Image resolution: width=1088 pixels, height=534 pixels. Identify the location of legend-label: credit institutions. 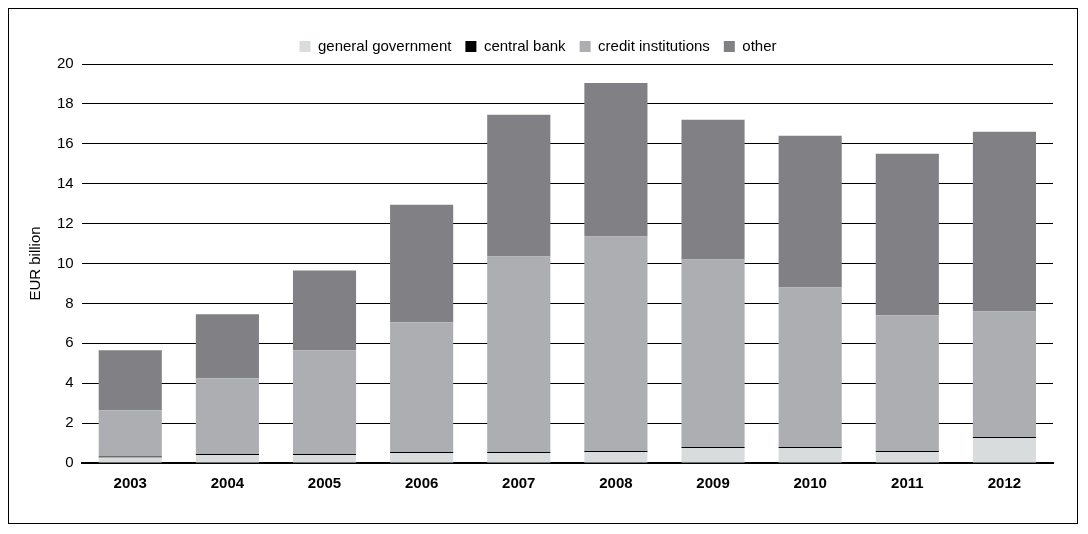
(654, 45).